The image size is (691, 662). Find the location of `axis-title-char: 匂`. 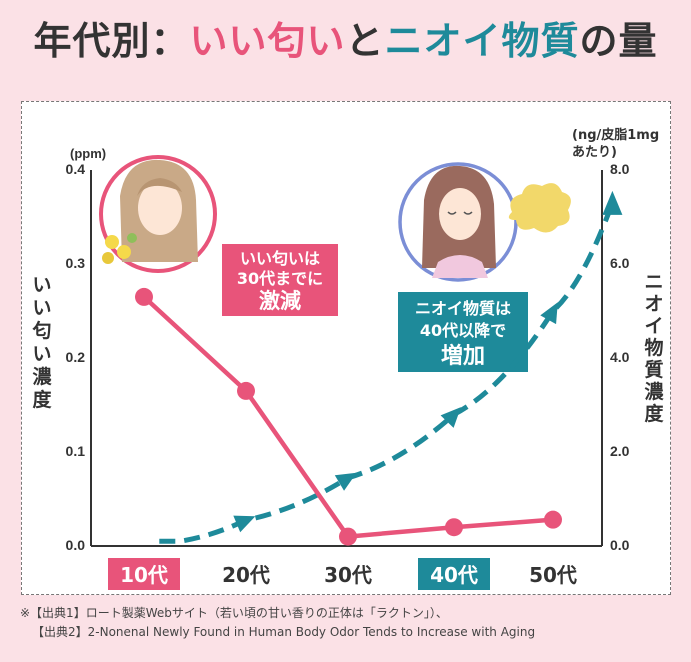

axis-title-char: 匂 is located at coordinates (41, 330).